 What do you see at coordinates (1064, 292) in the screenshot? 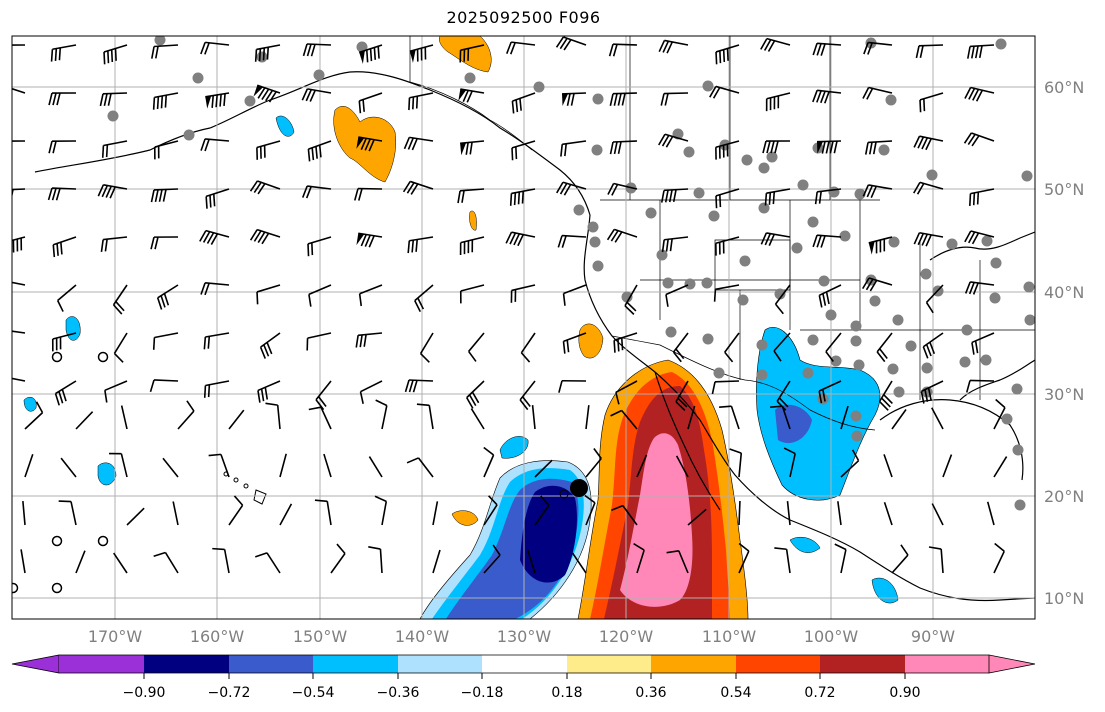
I see `lat-label: 40°N` at bounding box center [1064, 292].